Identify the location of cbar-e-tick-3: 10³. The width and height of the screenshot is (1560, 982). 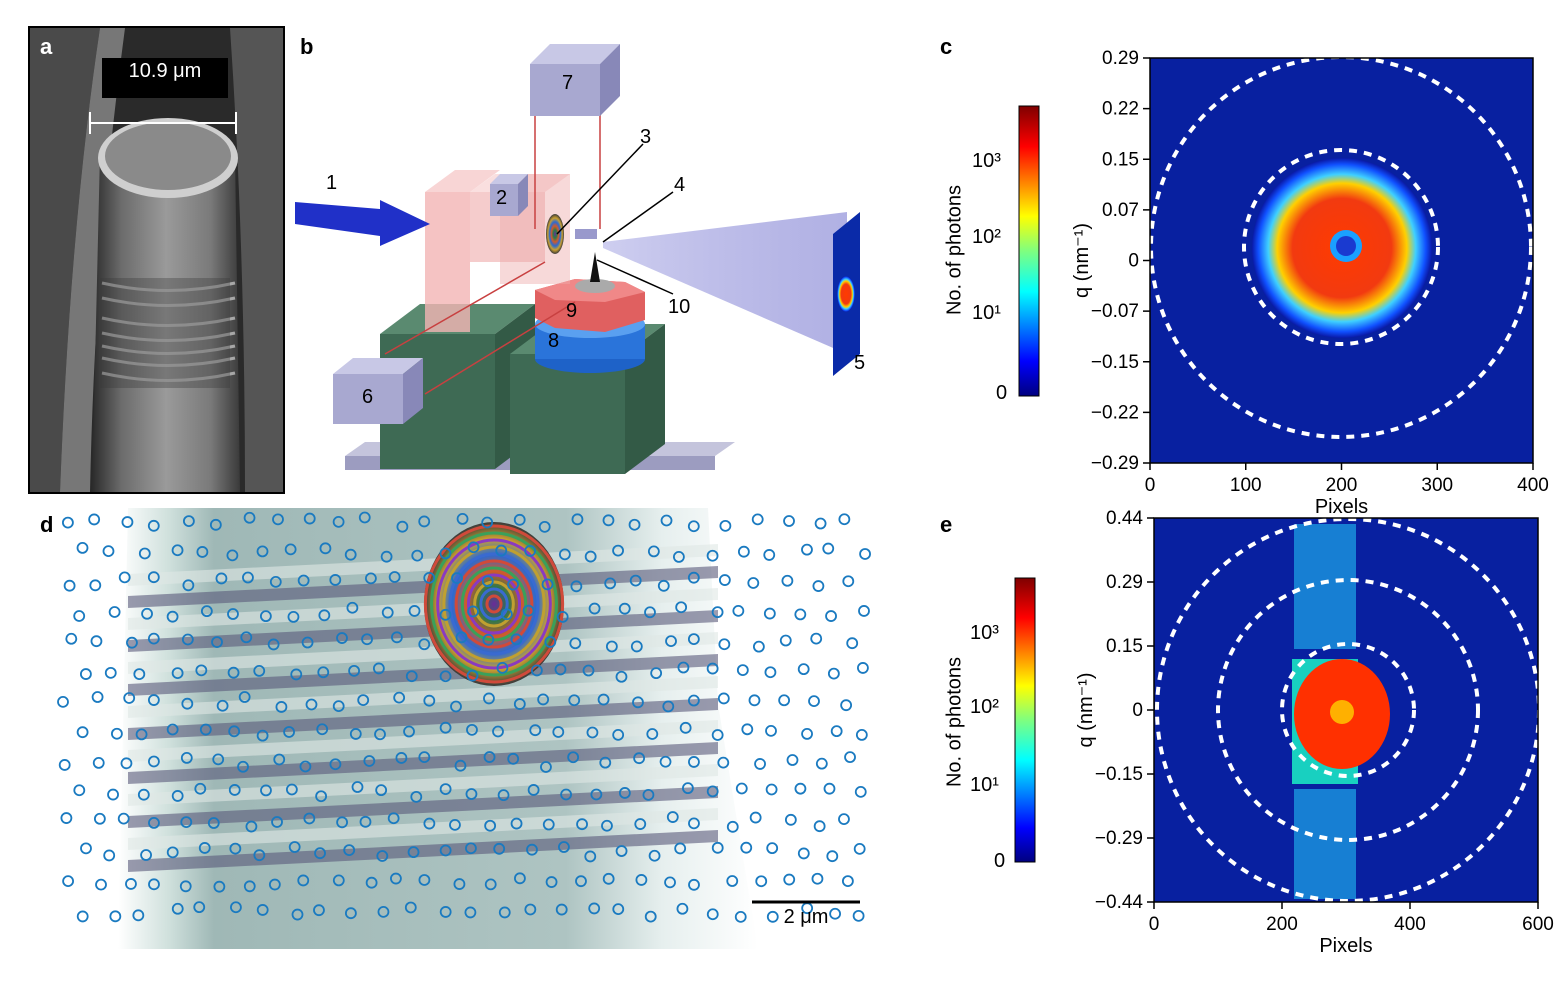
(984, 633).